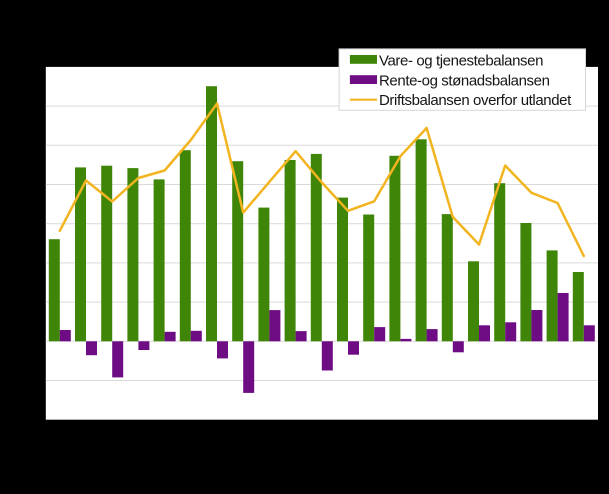 This screenshot has width=609, height=494. What do you see at coordinates (464, 80) in the screenshot?
I see `svg-text: Rente-og stønadsbalansen` at bounding box center [464, 80].